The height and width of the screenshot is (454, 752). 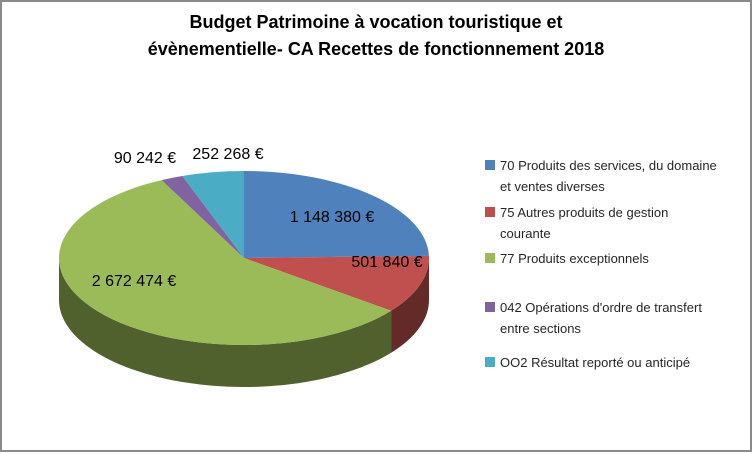 I want to click on legend-swatch-cyan-icon, so click(x=490, y=362).